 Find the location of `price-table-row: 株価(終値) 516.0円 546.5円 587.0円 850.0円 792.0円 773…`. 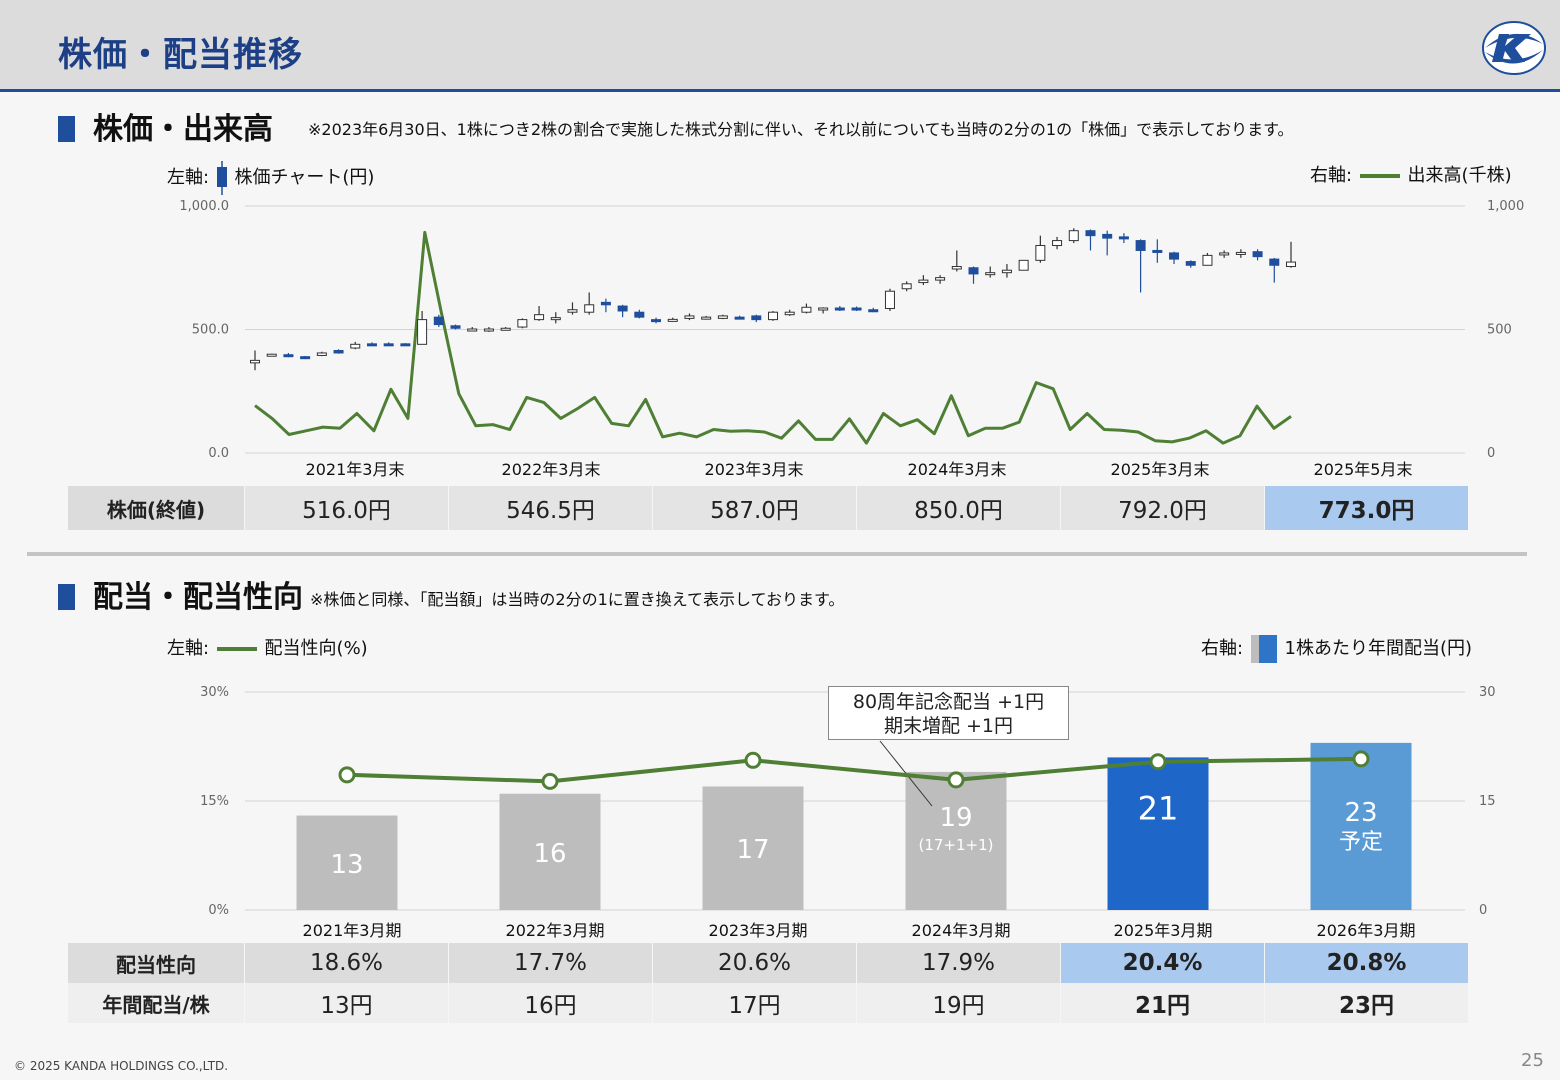

price-table-row: 株価(終値) 516.0円 546.5円 587.0円 850.0円 792.0円 773… is located at coordinates (768, 508).